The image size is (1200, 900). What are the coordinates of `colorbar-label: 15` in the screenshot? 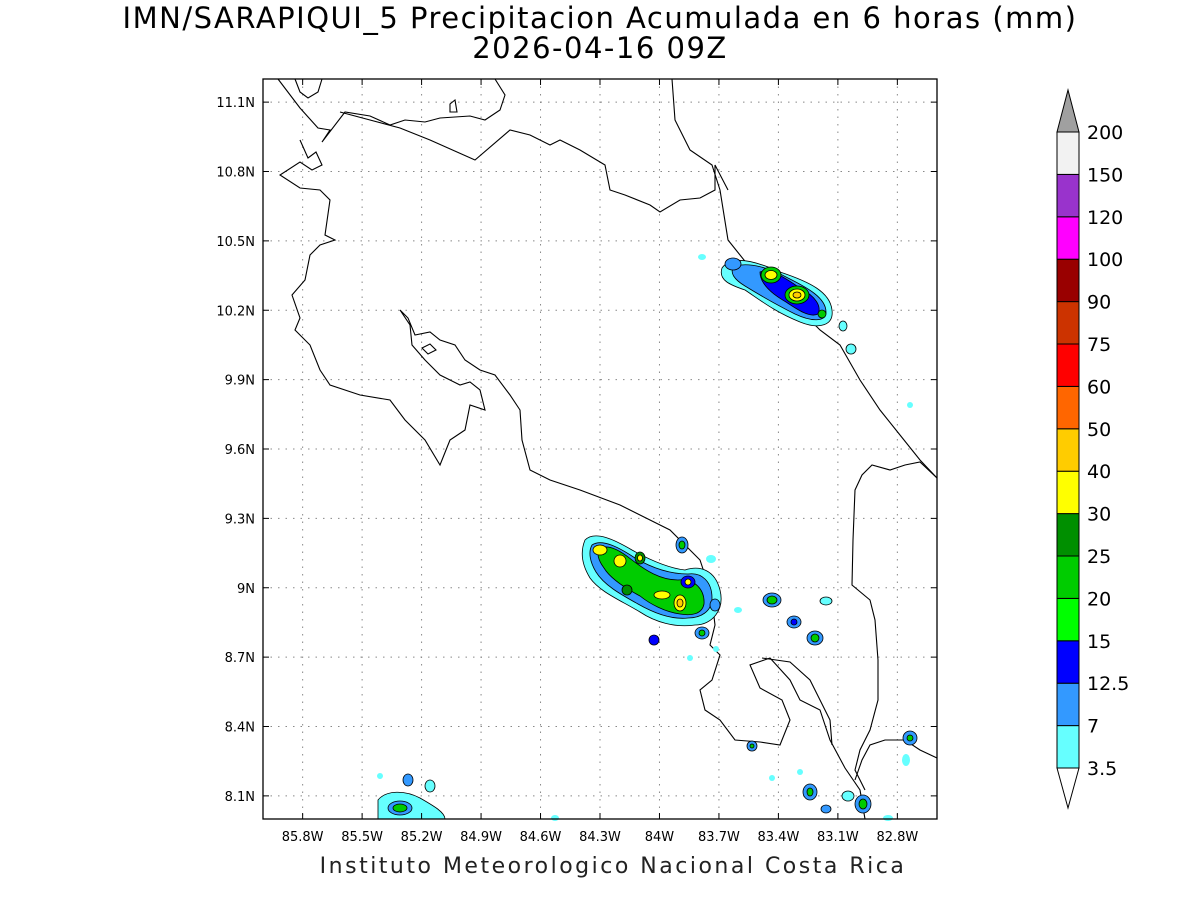 It's located at (1099, 642).